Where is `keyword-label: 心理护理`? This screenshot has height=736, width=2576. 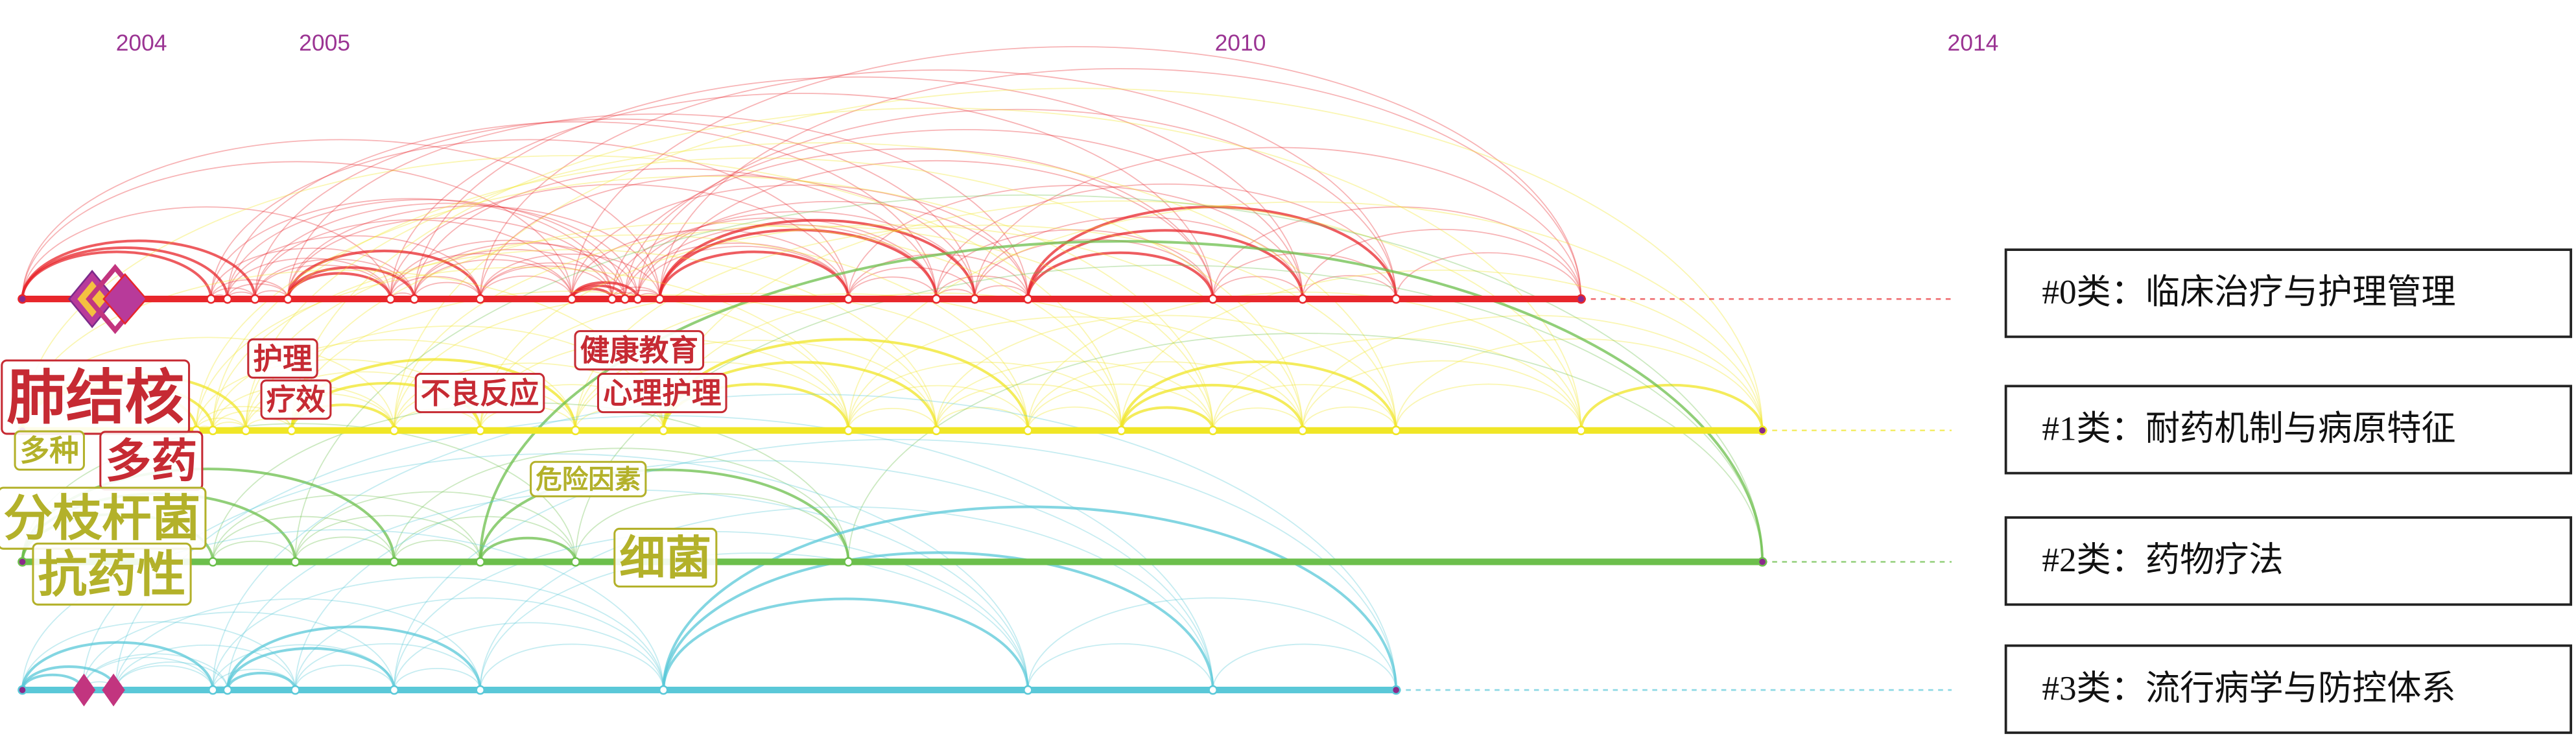
keyword-label: 心理护理 is located at coordinates (662, 393).